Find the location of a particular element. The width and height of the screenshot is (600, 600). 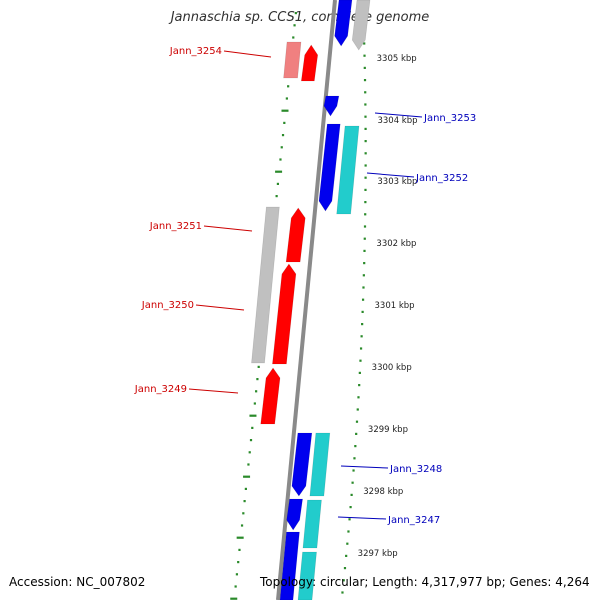

gene-grey-top is located at coordinates (361, 25).